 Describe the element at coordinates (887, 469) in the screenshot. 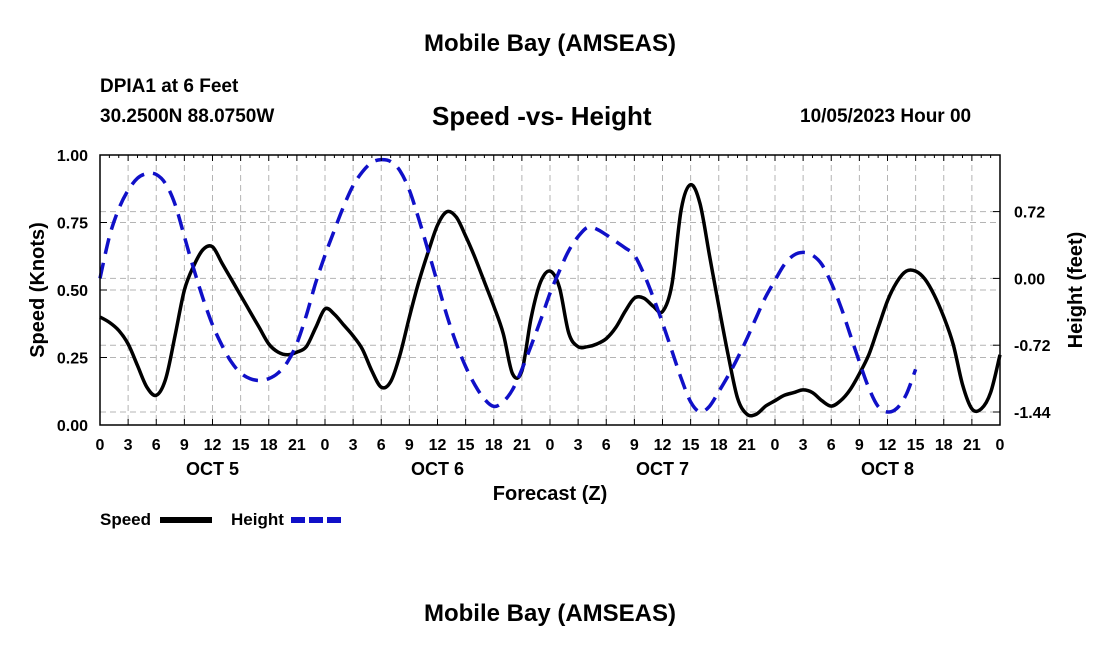

I see `x-day-label: OCT 8` at that location.